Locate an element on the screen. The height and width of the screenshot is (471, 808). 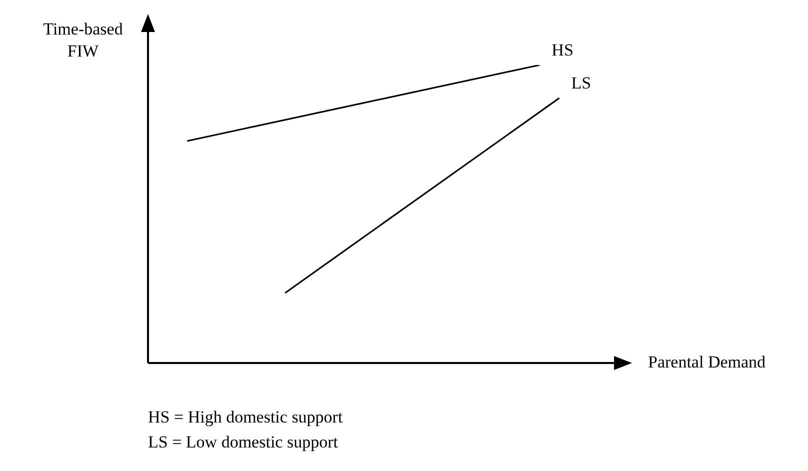
text: HS = High domestic support is located at coordinates (245, 416).